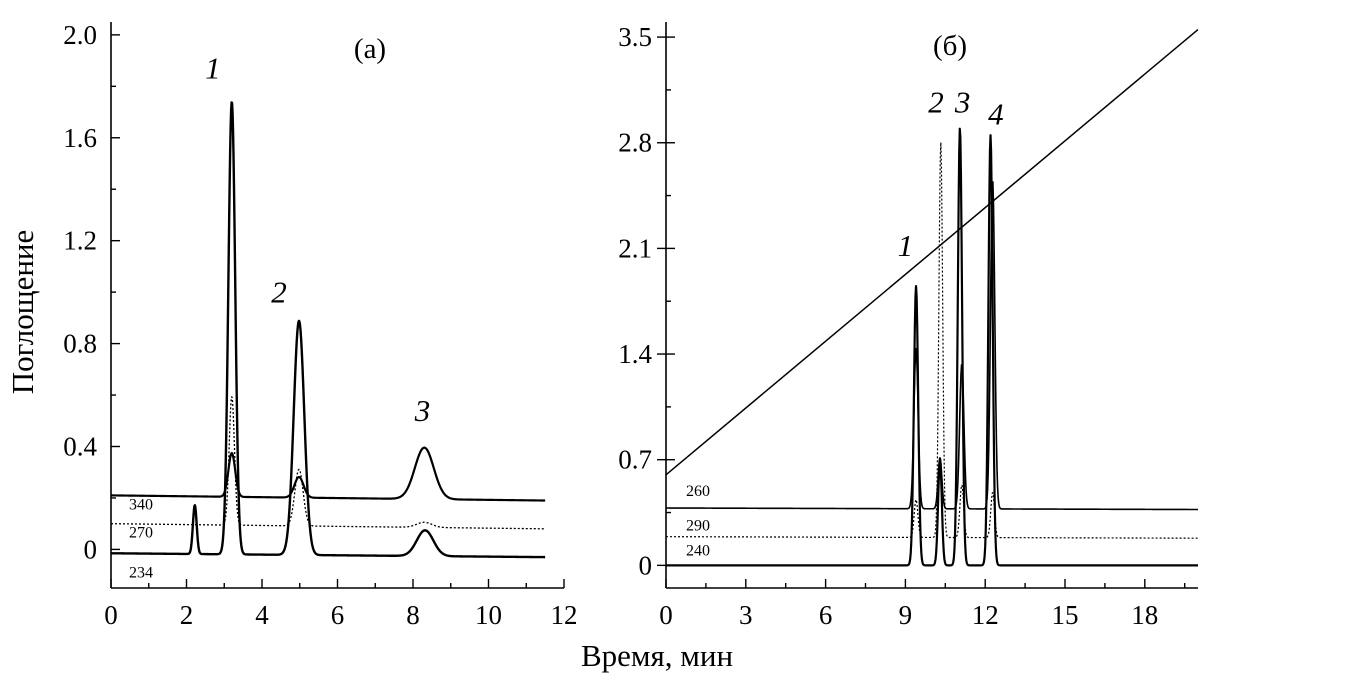 The height and width of the screenshot is (692, 1353). Describe the element at coordinates (1065, 615) in the screenshot. I see `x-tick-label: 15` at that location.